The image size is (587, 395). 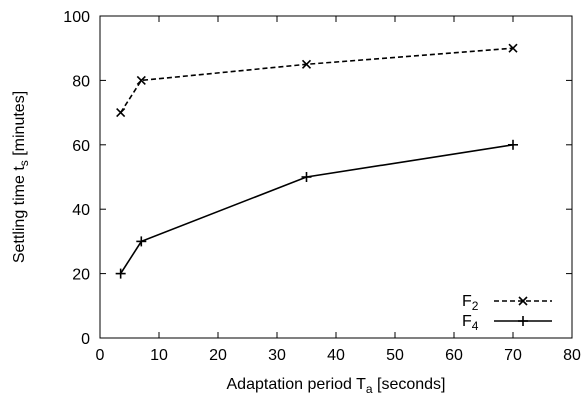 I want to click on x-tick-label: 80, so click(x=572, y=355).